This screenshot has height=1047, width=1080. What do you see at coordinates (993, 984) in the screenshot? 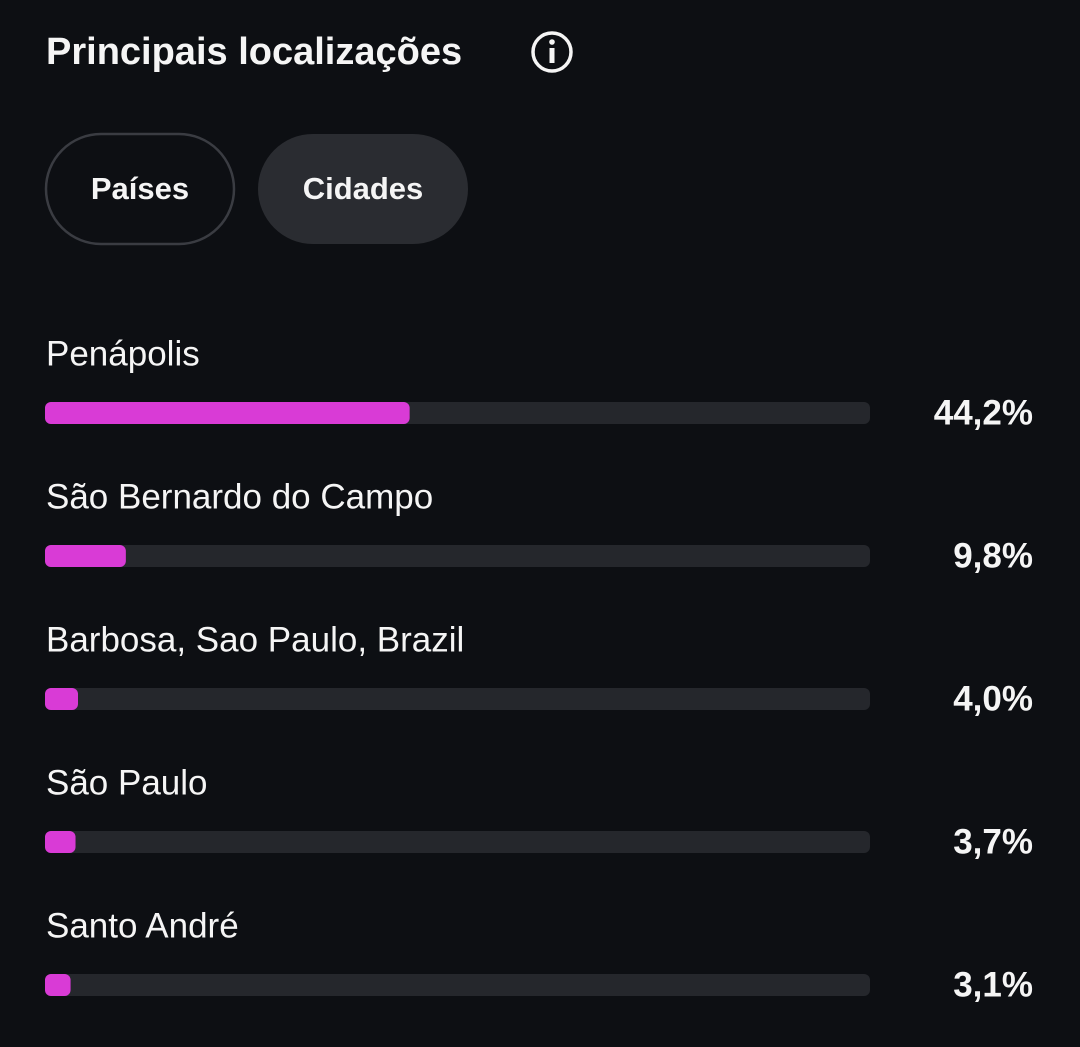
I see `value-label: 3,1%` at bounding box center [993, 984].